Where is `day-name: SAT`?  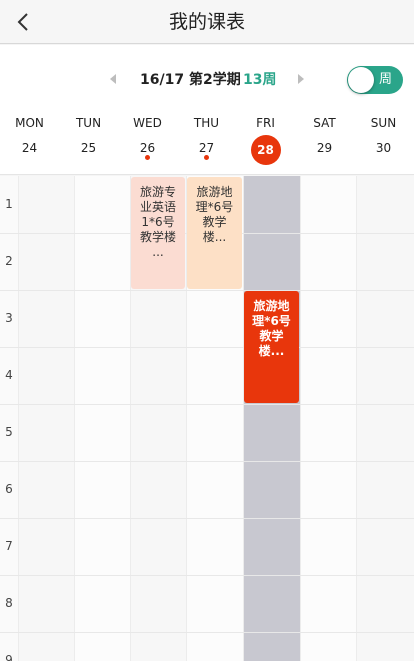 day-name: SAT is located at coordinates (324, 123).